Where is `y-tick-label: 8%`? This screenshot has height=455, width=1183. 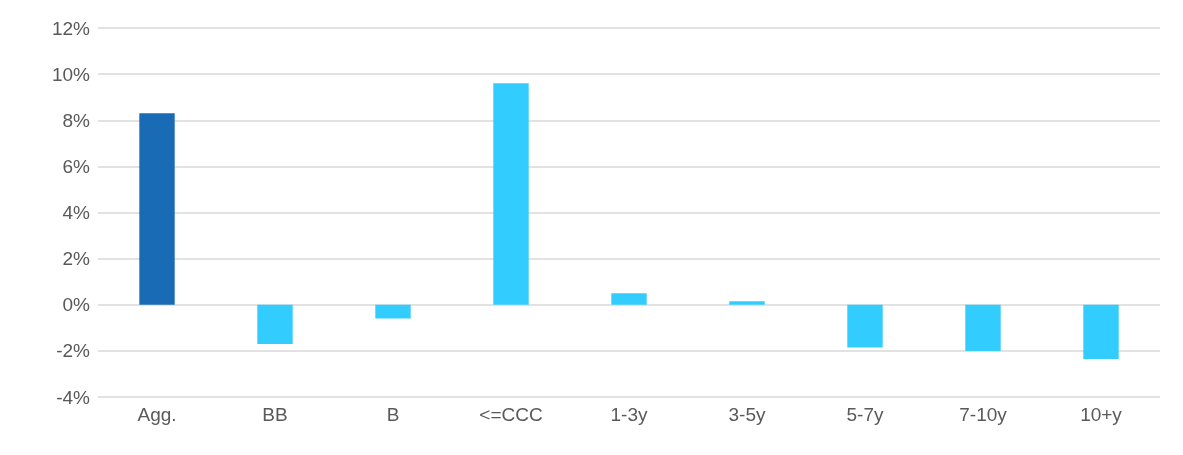 y-tick-label: 8% is located at coordinates (76, 120).